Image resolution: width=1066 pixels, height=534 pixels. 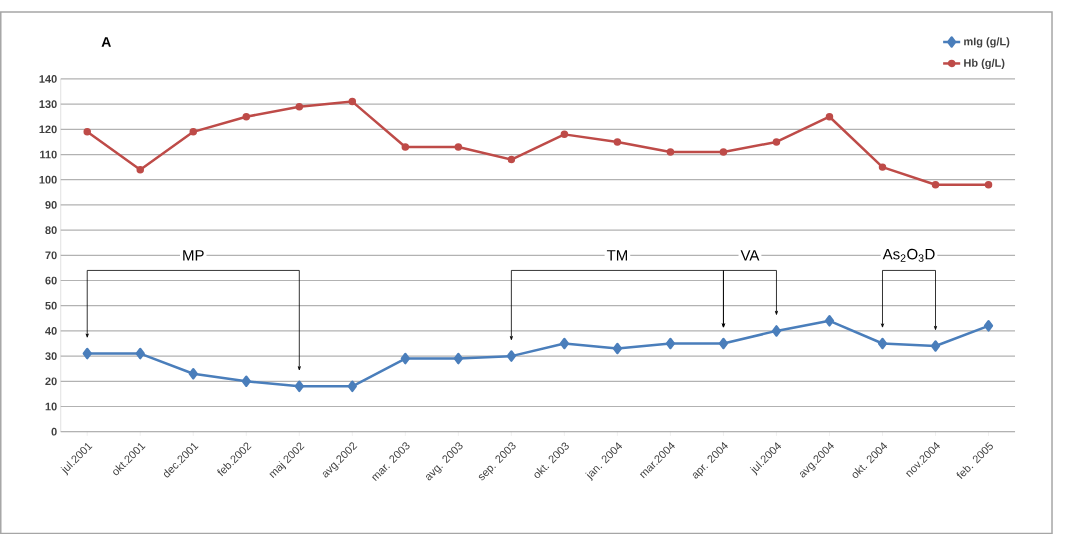 I want to click on y-tick-label: 30, so click(x=51, y=356).